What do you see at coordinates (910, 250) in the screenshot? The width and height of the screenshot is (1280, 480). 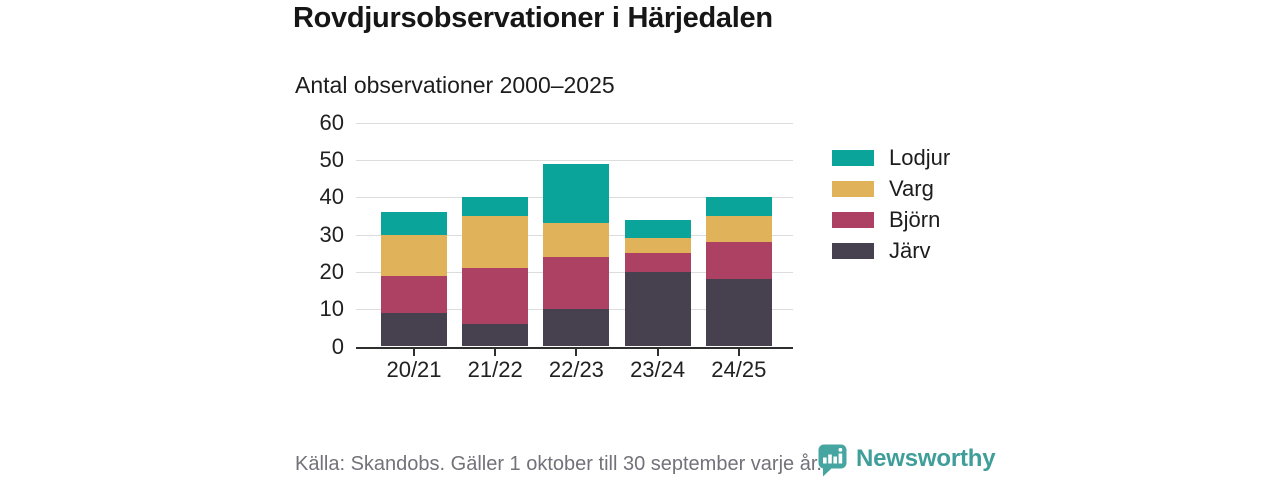 I see `legend-label: Järv` at bounding box center [910, 250].